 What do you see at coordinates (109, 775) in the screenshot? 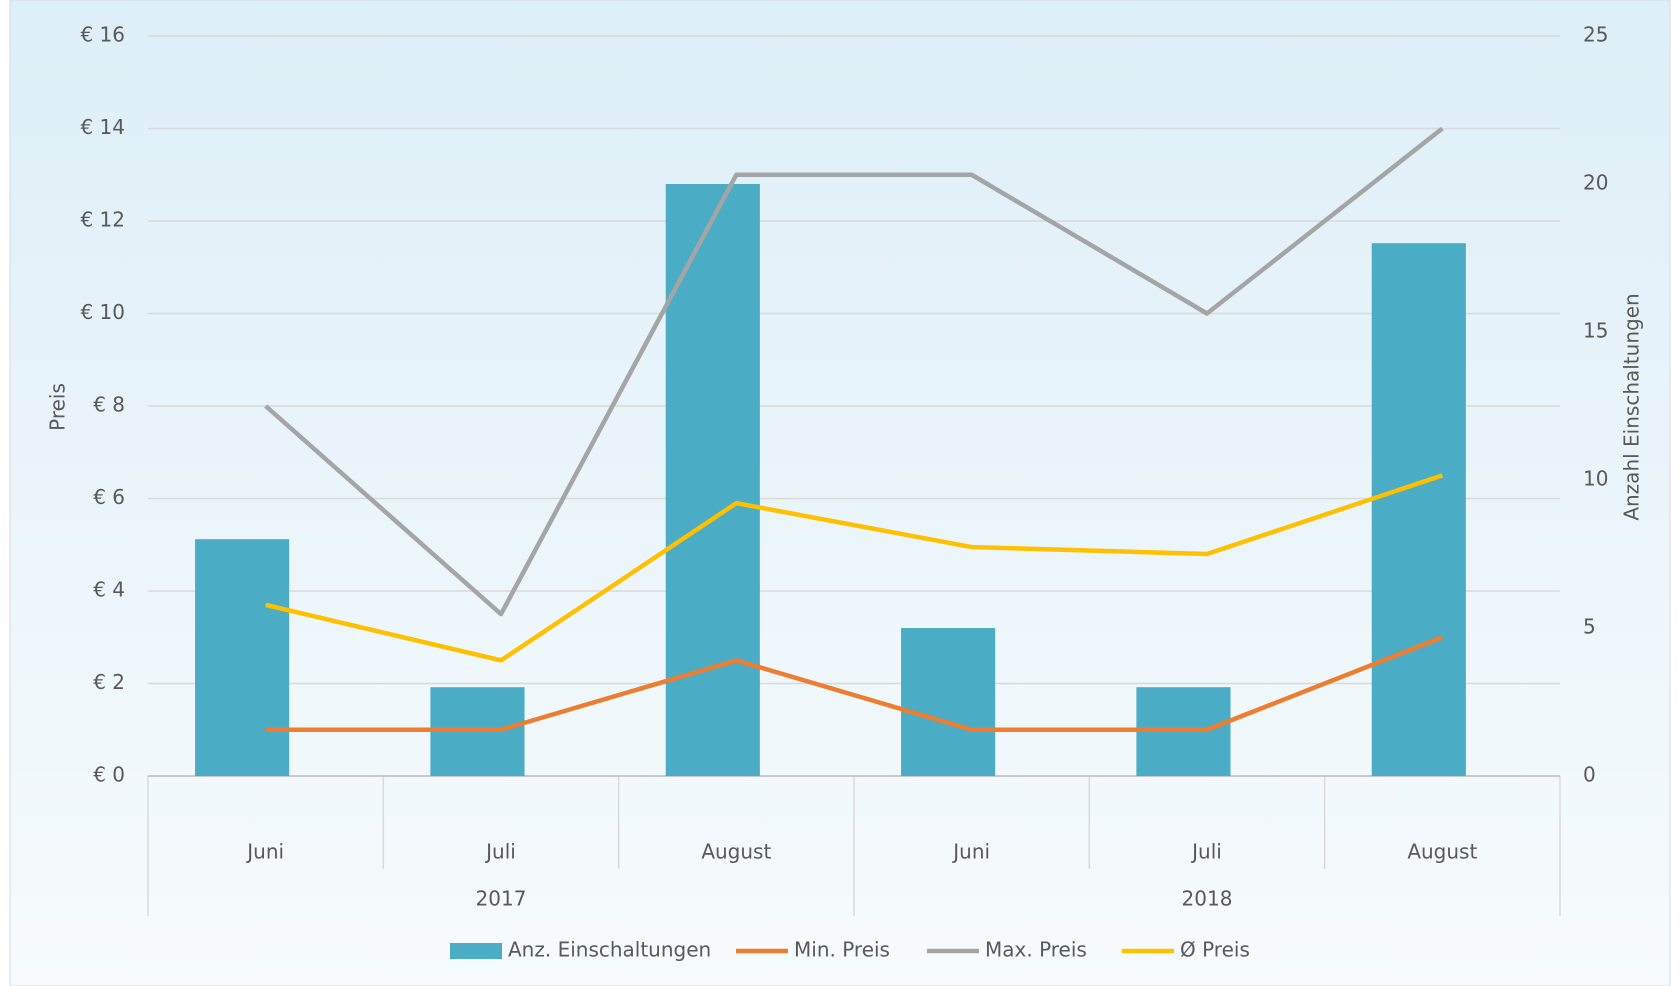
I see `y-tick-label: € 0` at bounding box center [109, 775].